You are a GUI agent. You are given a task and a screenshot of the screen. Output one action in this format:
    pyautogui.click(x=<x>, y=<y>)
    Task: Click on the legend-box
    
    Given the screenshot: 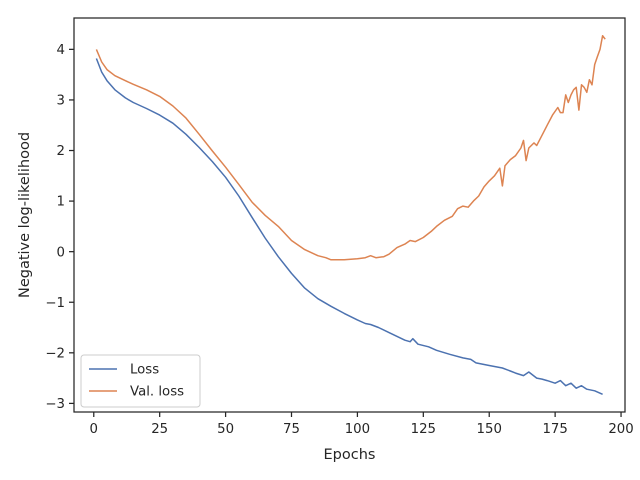 What is the action you would take?
    pyautogui.click(x=140, y=381)
    